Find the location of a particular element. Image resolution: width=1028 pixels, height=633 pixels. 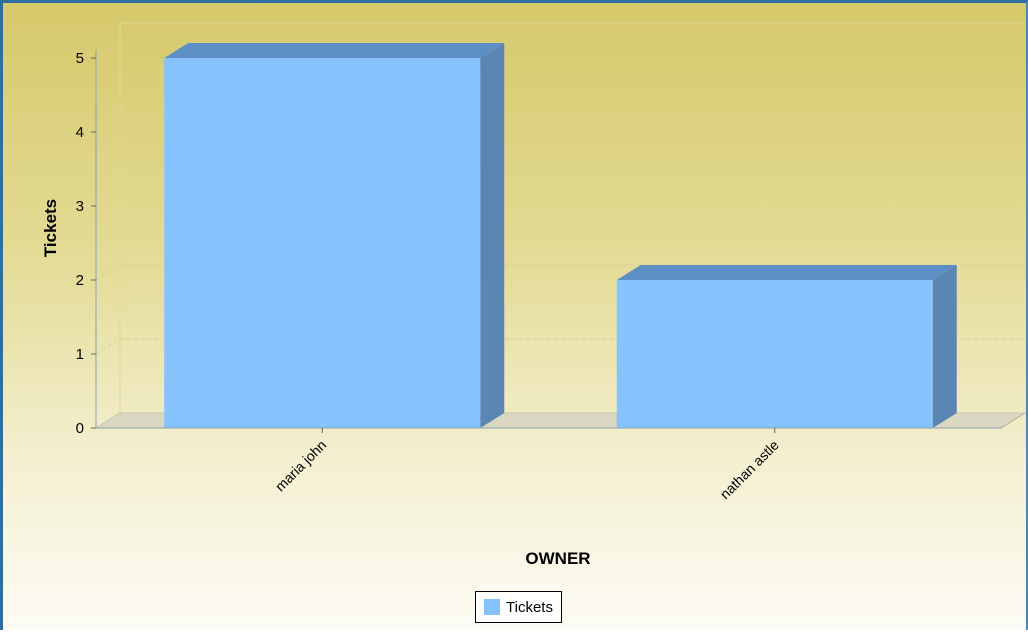

legend-swatch is located at coordinates (492, 607).